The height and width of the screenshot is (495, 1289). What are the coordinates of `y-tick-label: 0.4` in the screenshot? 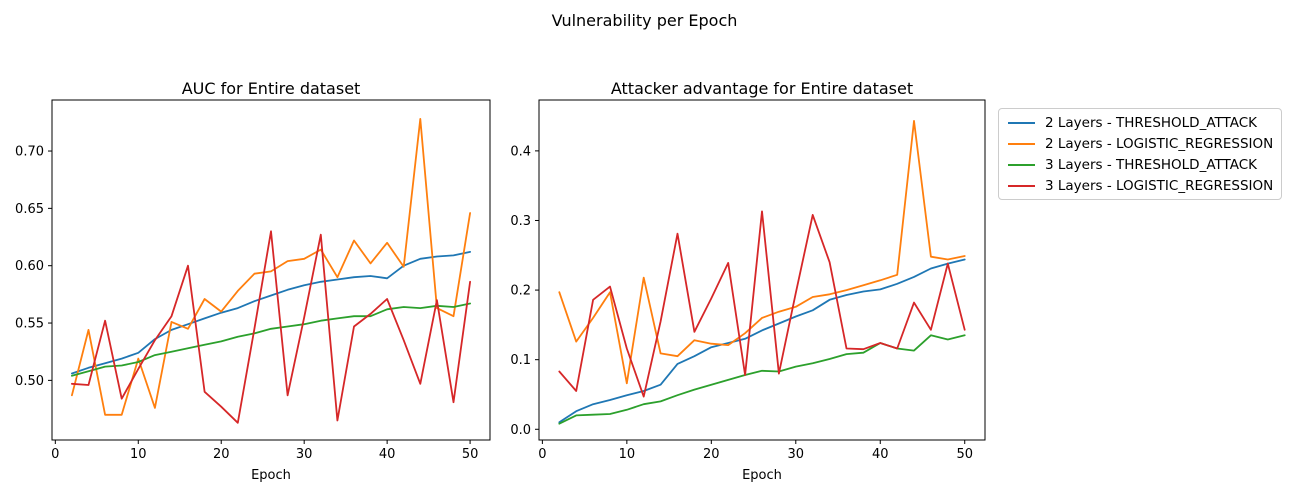 It's located at (520, 151).